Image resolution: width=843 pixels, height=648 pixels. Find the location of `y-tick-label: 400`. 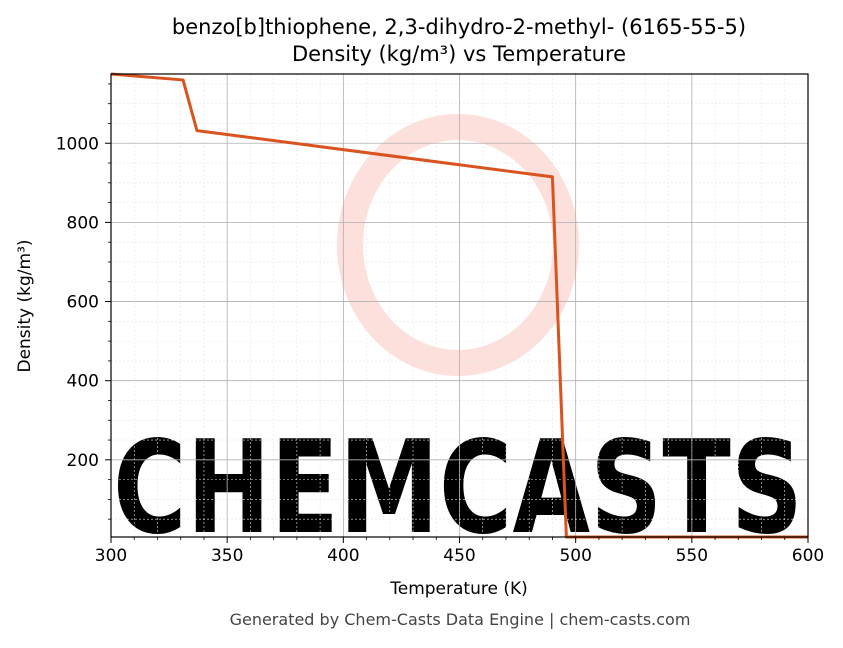

y-tick-label: 400 is located at coordinates (83, 382).